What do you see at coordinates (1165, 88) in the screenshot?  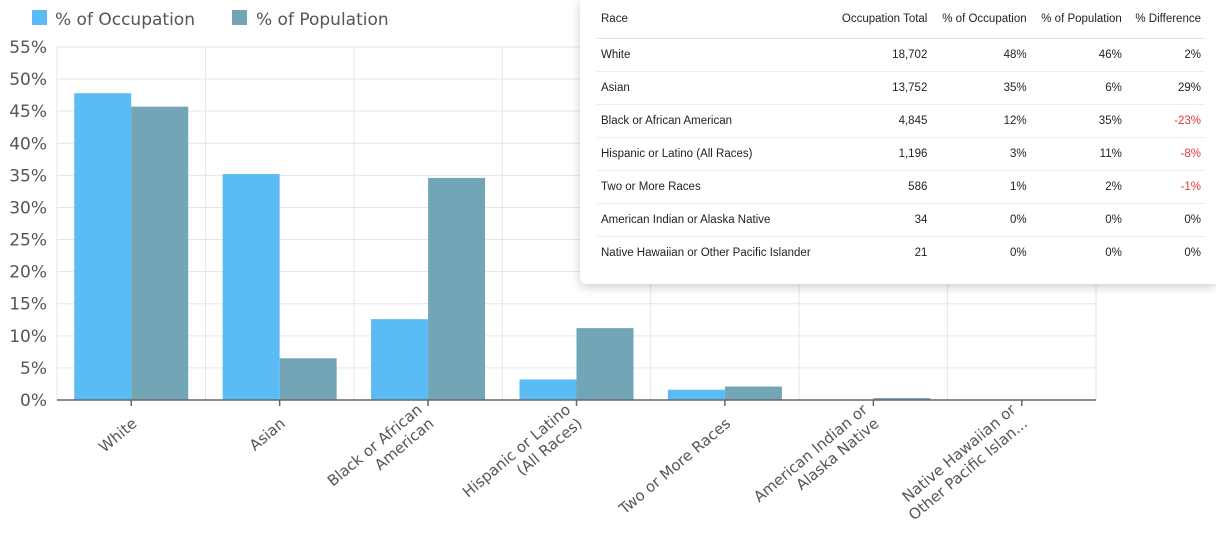 I see `cell-pct-difference: 29%` at bounding box center [1165, 88].